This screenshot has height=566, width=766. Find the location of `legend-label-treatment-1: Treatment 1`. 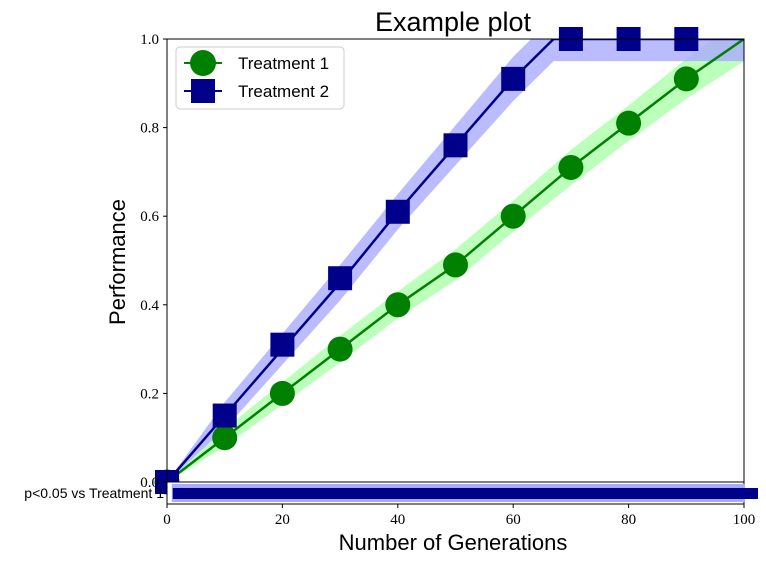

legend-label-treatment-1: Treatment 1 is located at coordinates (283, 63).